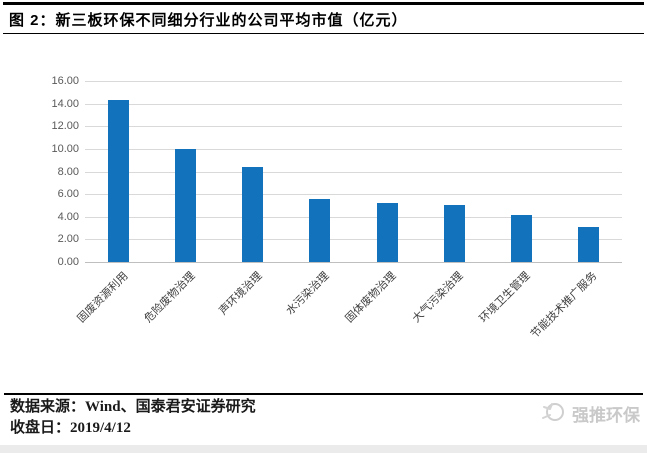  What do you see at coordinates (323, 449) in the screenshot?
I see `bottom-strip` at bounding box center [323, 449].